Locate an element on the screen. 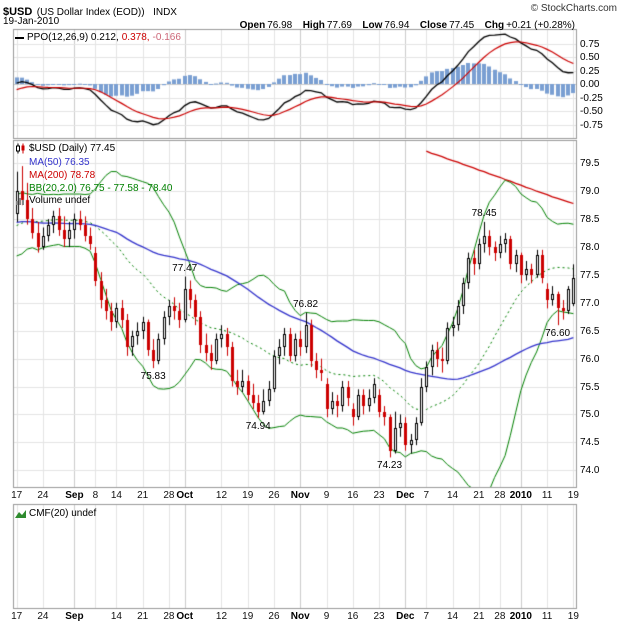 The width and height of the screenshot is (620, 639). x-axis-label: 2010 is located at coordinates (520, 495).